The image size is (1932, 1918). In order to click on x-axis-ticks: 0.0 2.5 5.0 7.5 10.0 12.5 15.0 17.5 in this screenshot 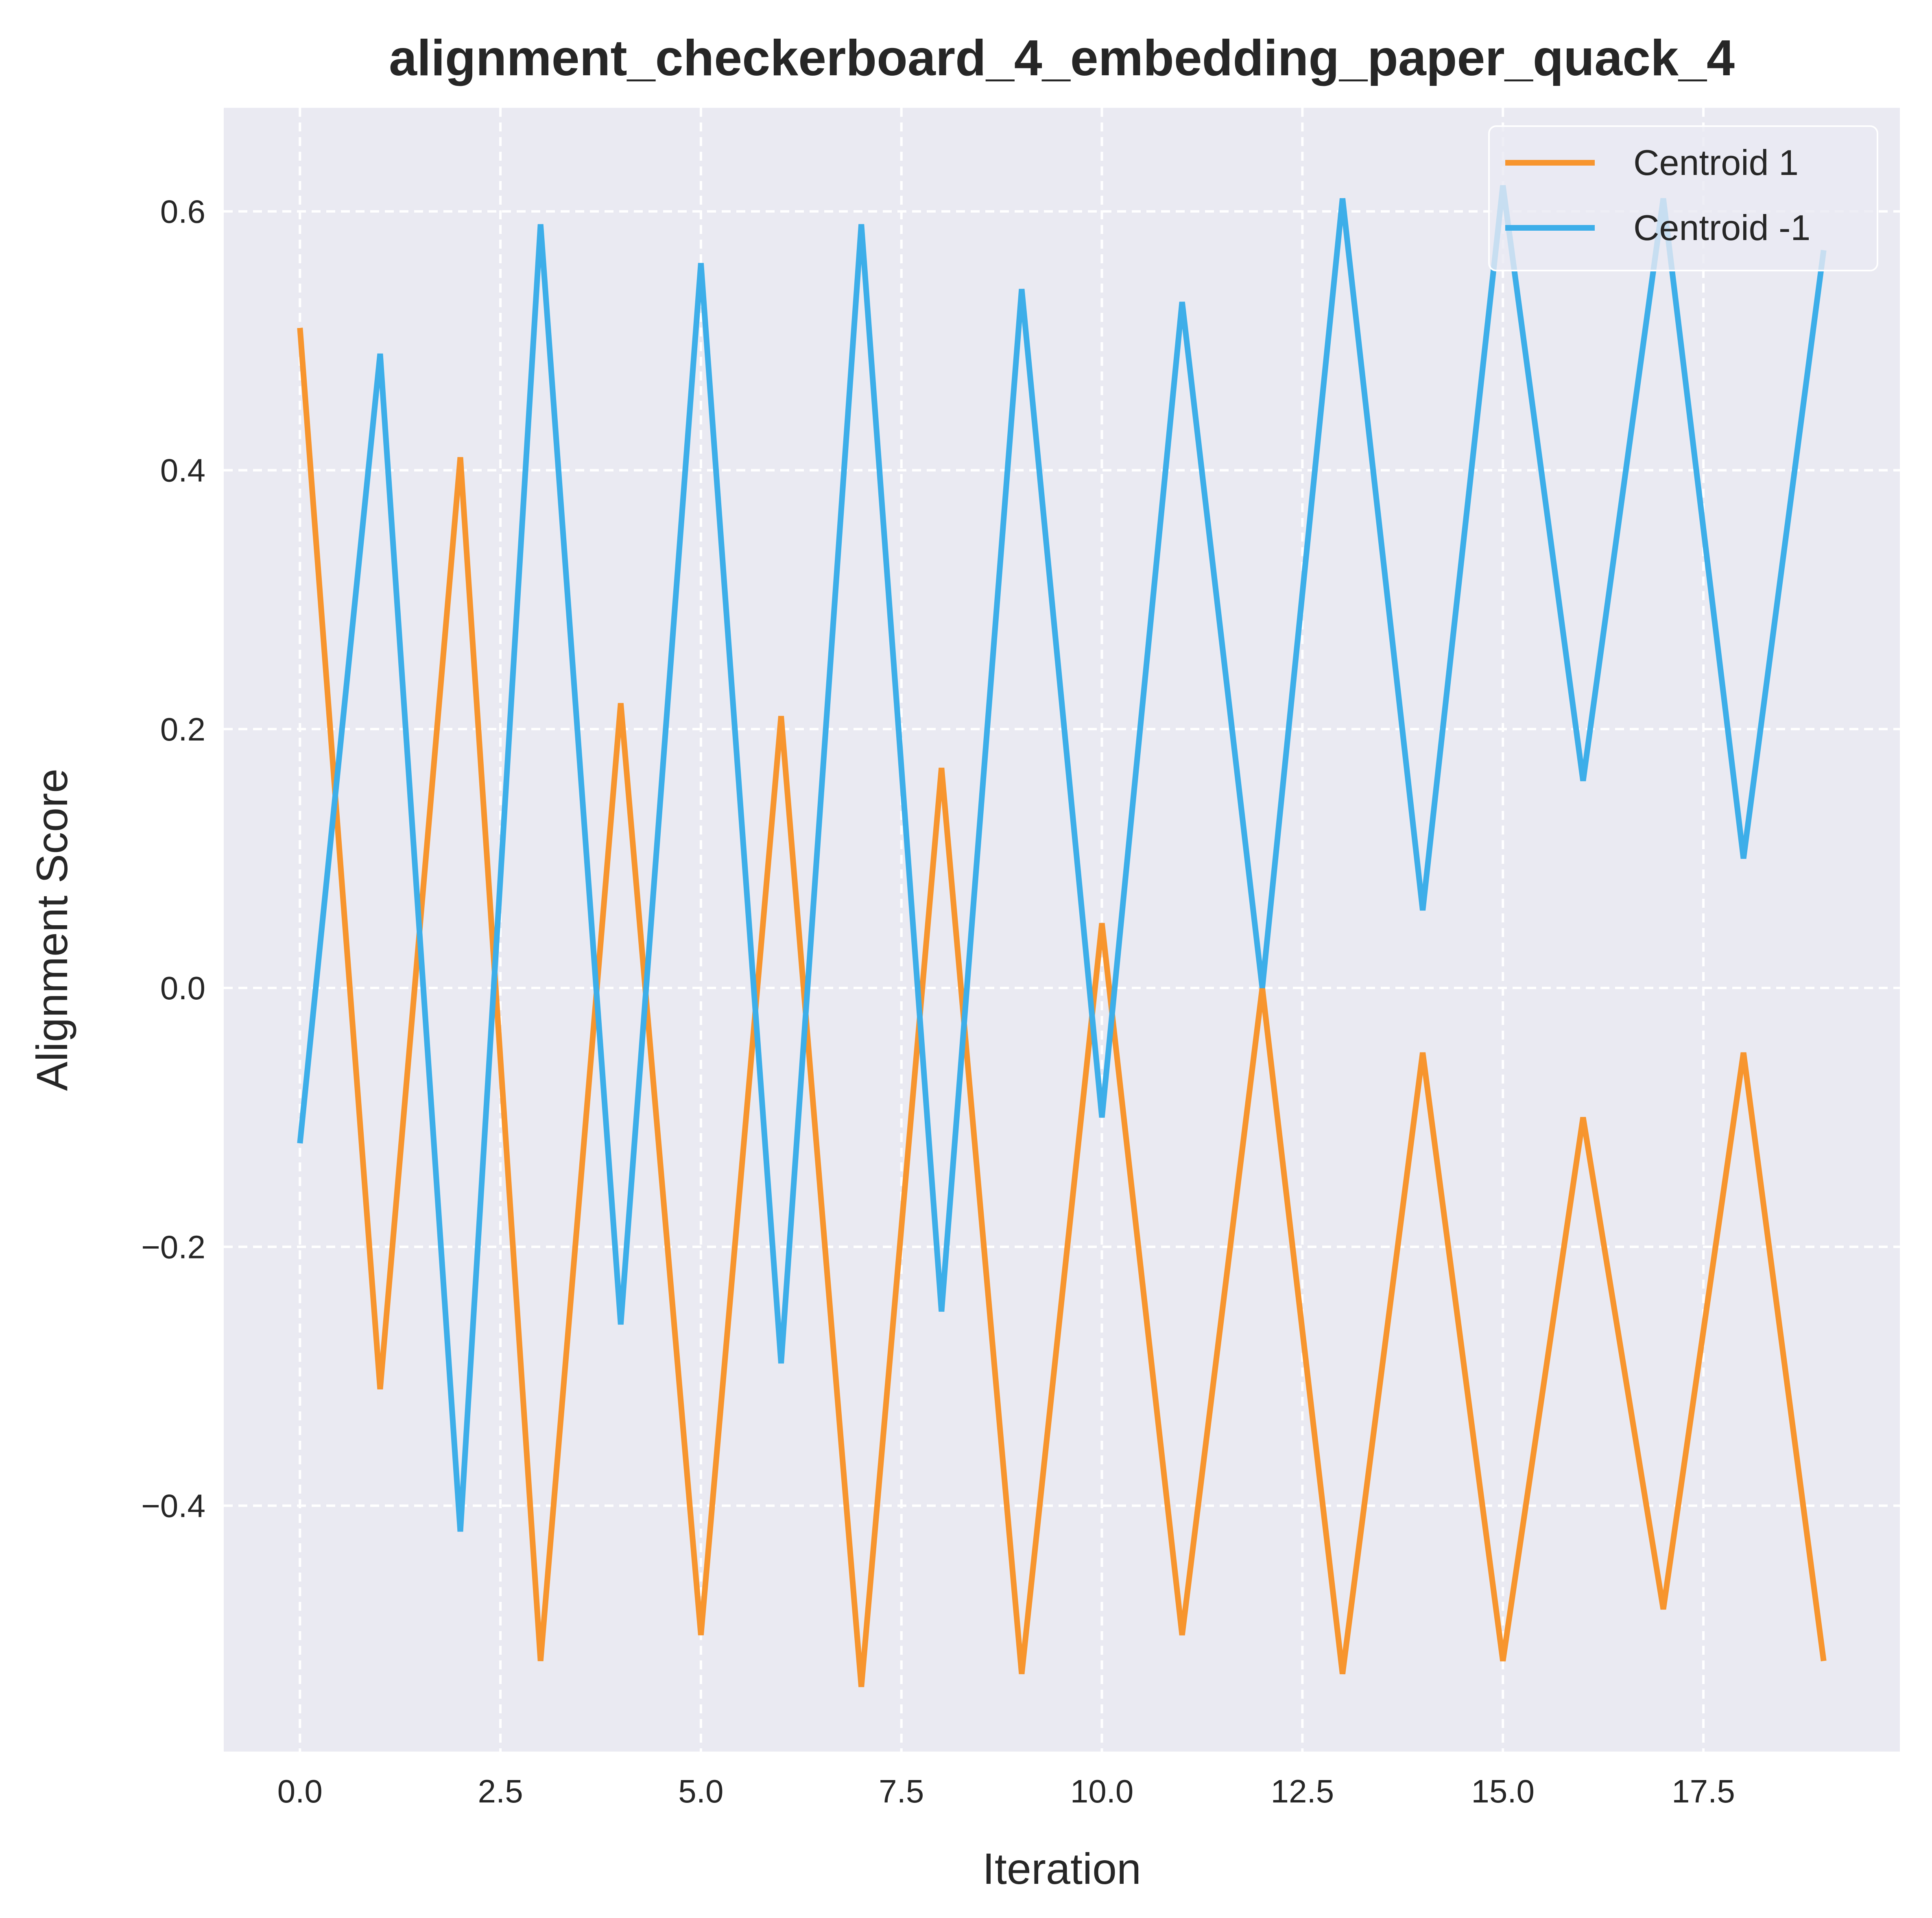, I will do `click(1006, 1791)`.